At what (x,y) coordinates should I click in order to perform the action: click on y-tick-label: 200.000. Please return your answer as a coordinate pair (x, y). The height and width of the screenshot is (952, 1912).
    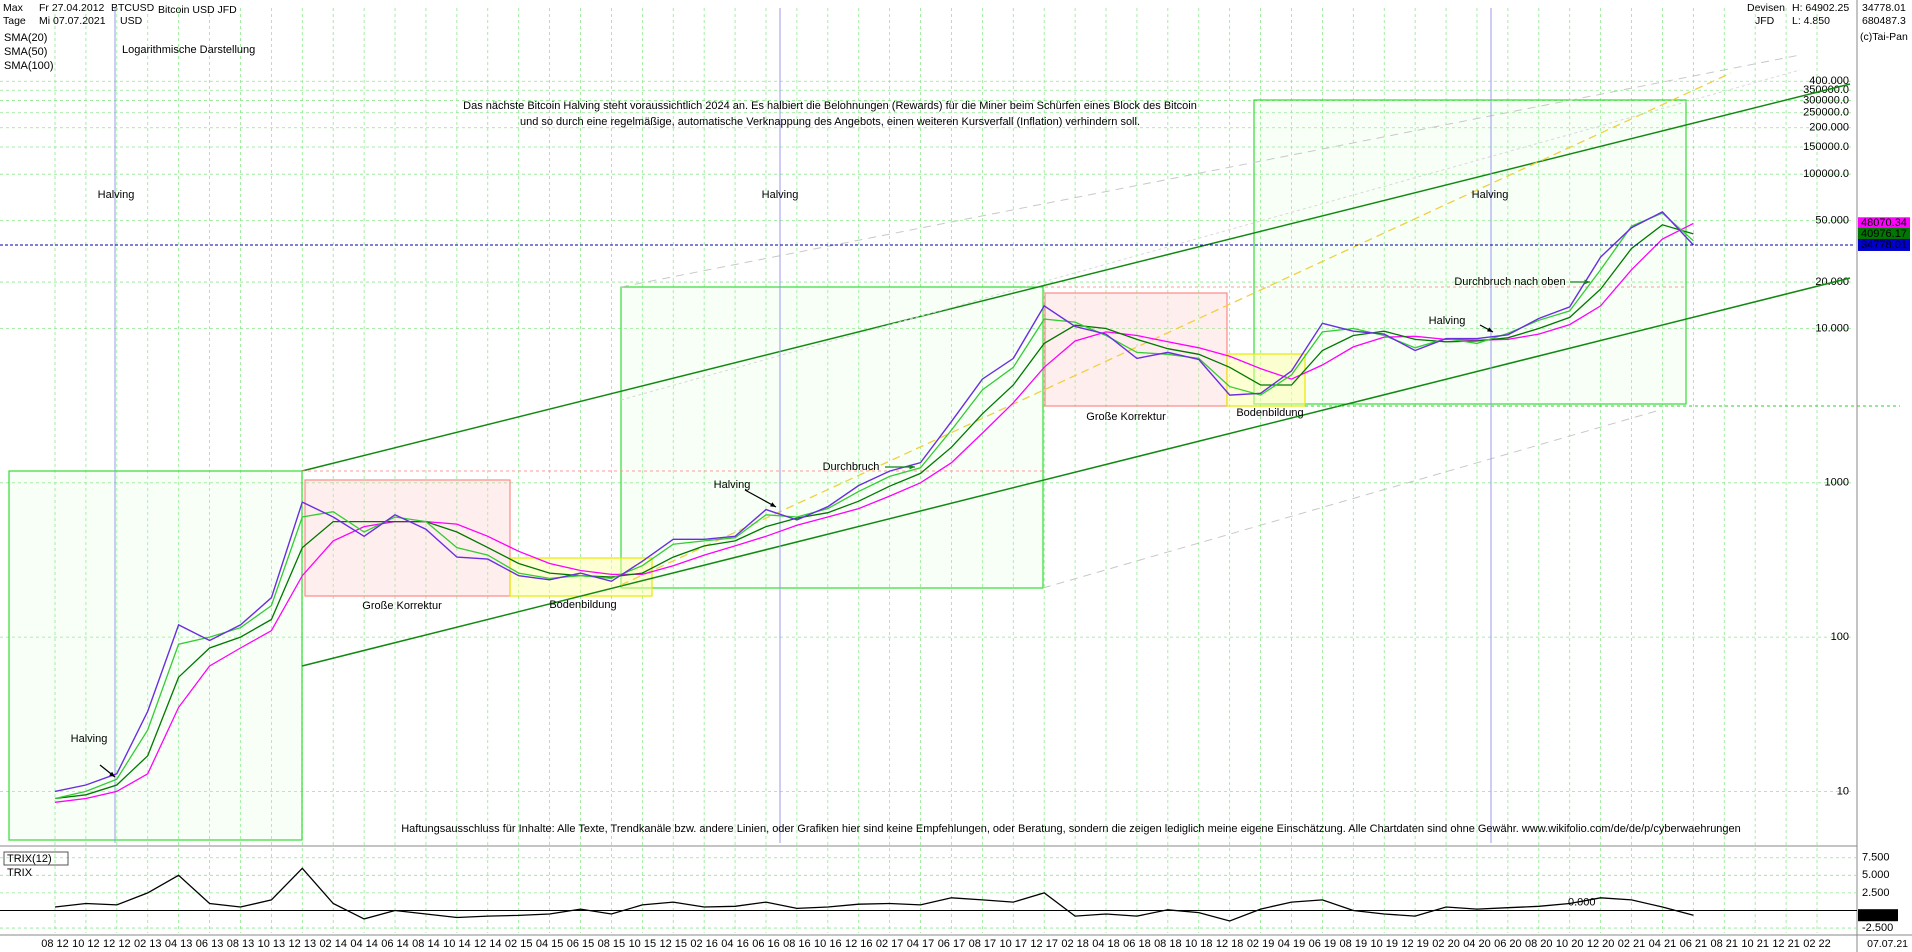
    Looking at the image, I should click on (1829, 128).